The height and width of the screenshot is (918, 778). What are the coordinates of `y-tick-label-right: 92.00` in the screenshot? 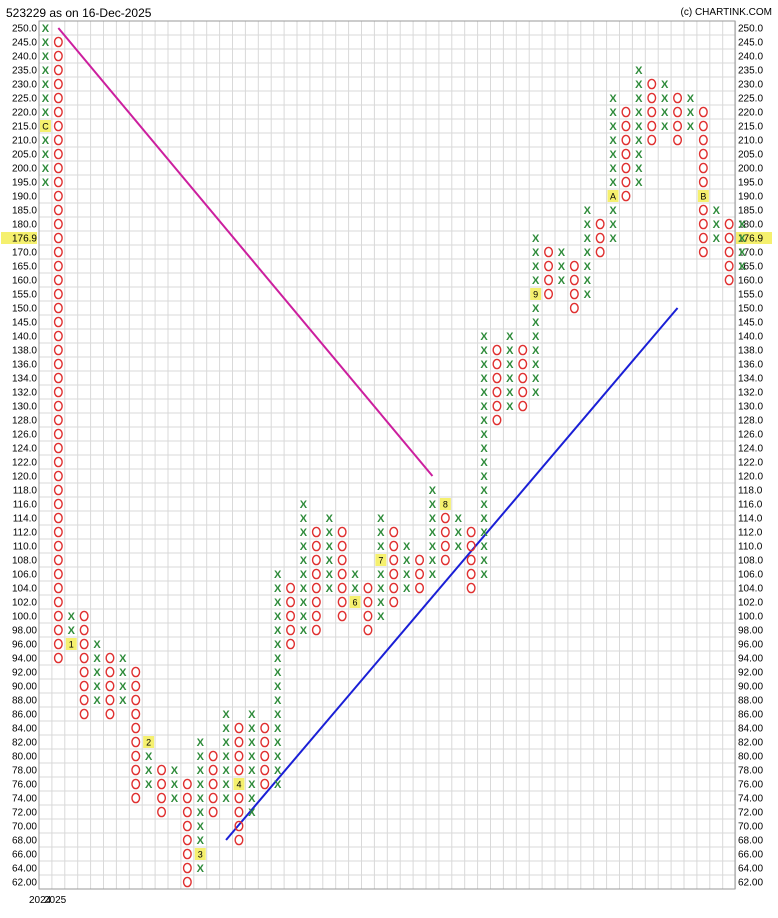 It's located at (750, 673).